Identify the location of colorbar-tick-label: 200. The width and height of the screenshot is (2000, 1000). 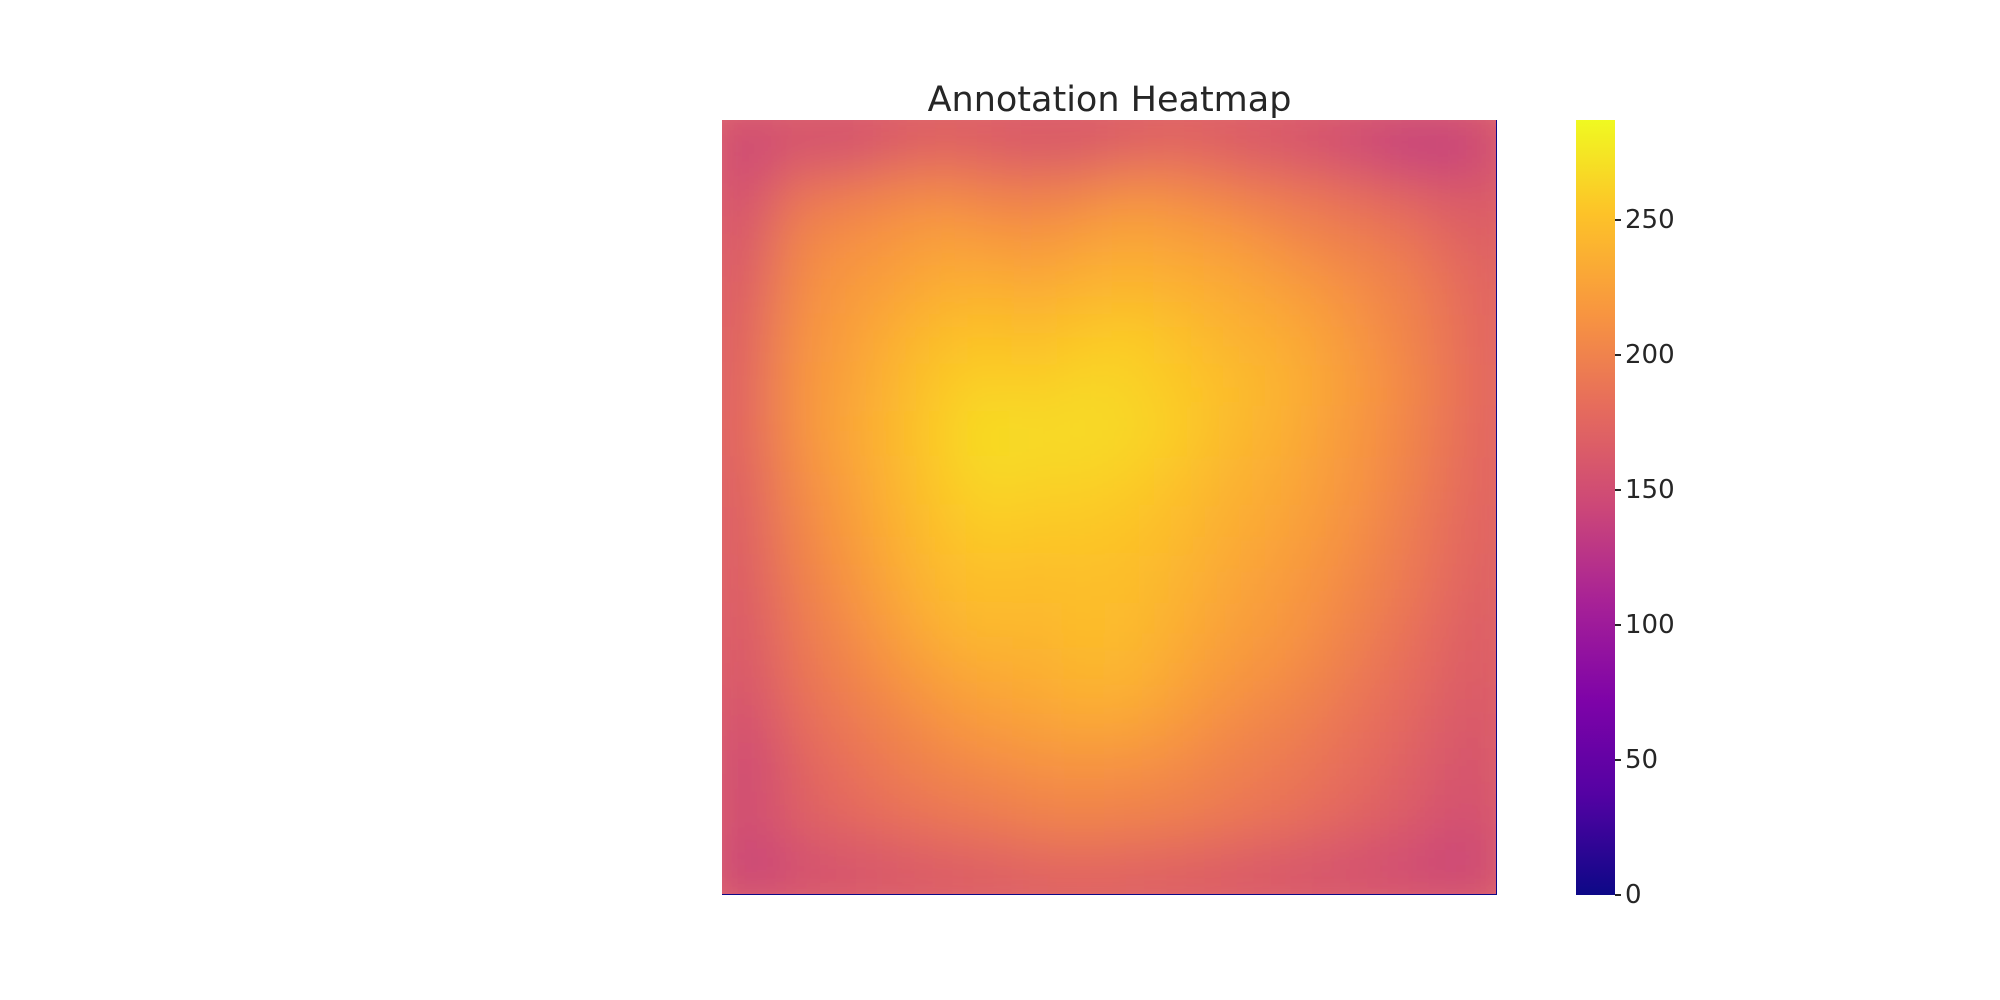
(1650, 354).